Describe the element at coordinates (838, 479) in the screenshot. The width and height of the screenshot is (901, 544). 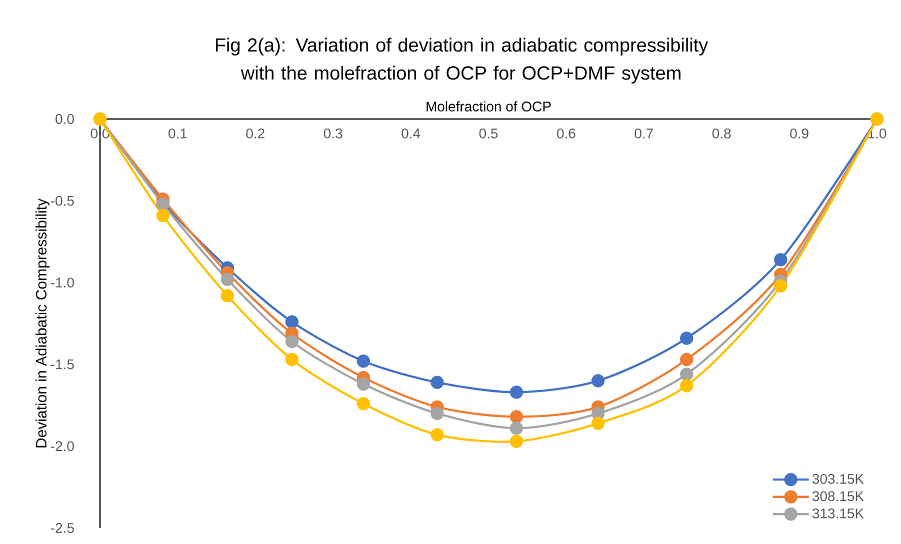
I see `legend-label: 303.15K` at that location.